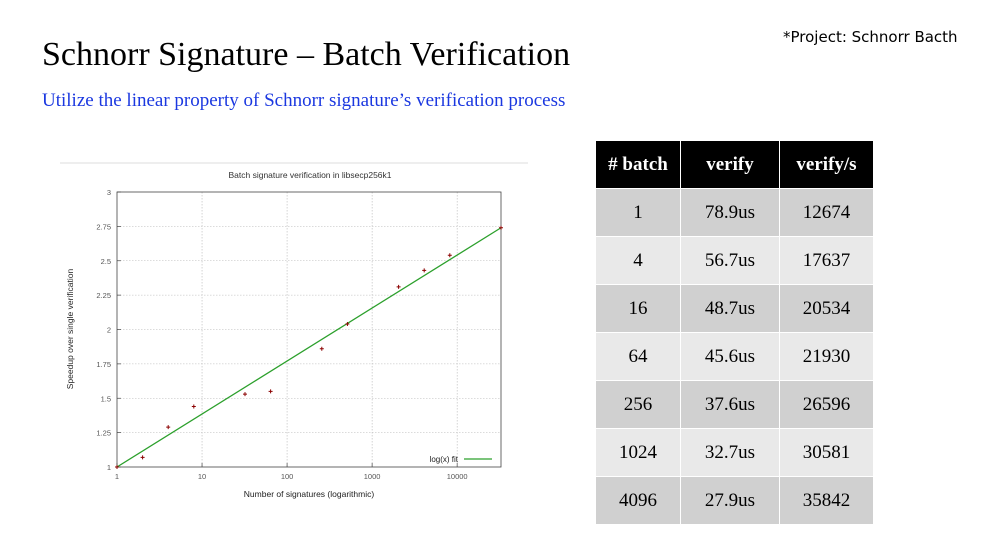 This screenshot has width=996, height=548. What do you see at coordinates (826, 452) in the screenshot?
I see `cell-verify-per-sec: 30581` at bounding box center [826, 452].